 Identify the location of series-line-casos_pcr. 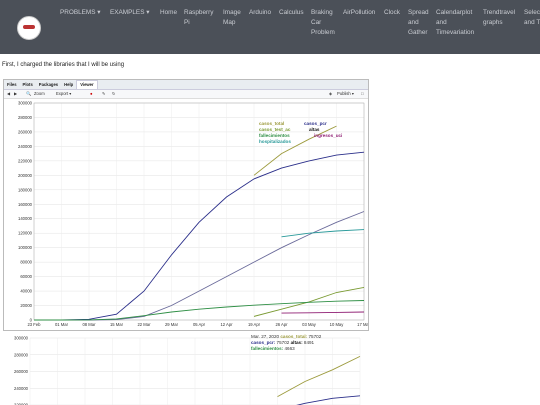
(328, 400).